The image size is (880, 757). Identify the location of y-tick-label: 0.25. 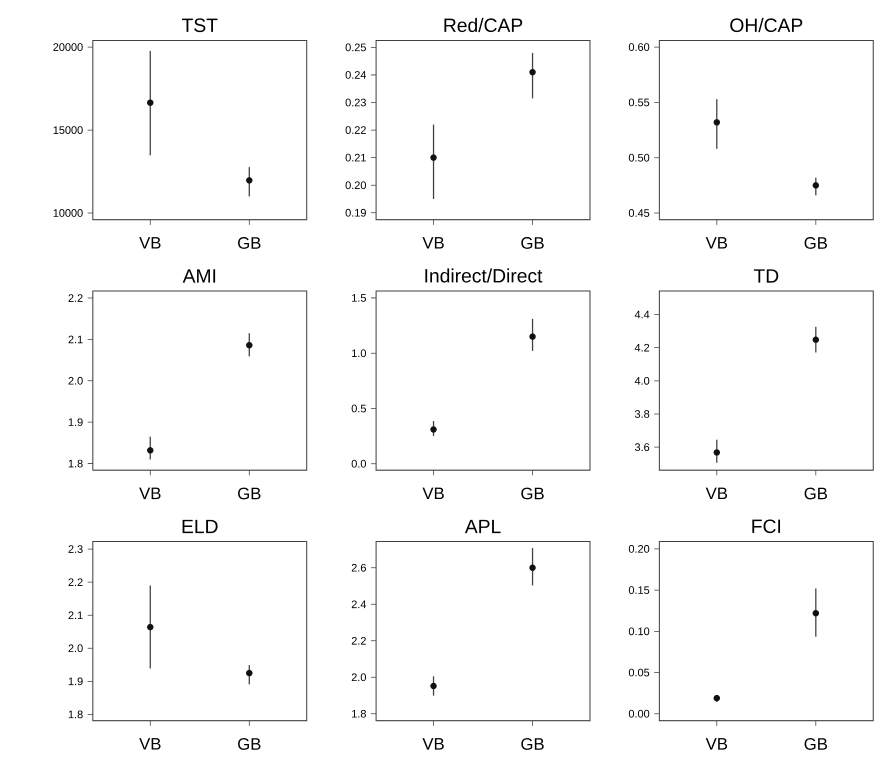
(356, 47).